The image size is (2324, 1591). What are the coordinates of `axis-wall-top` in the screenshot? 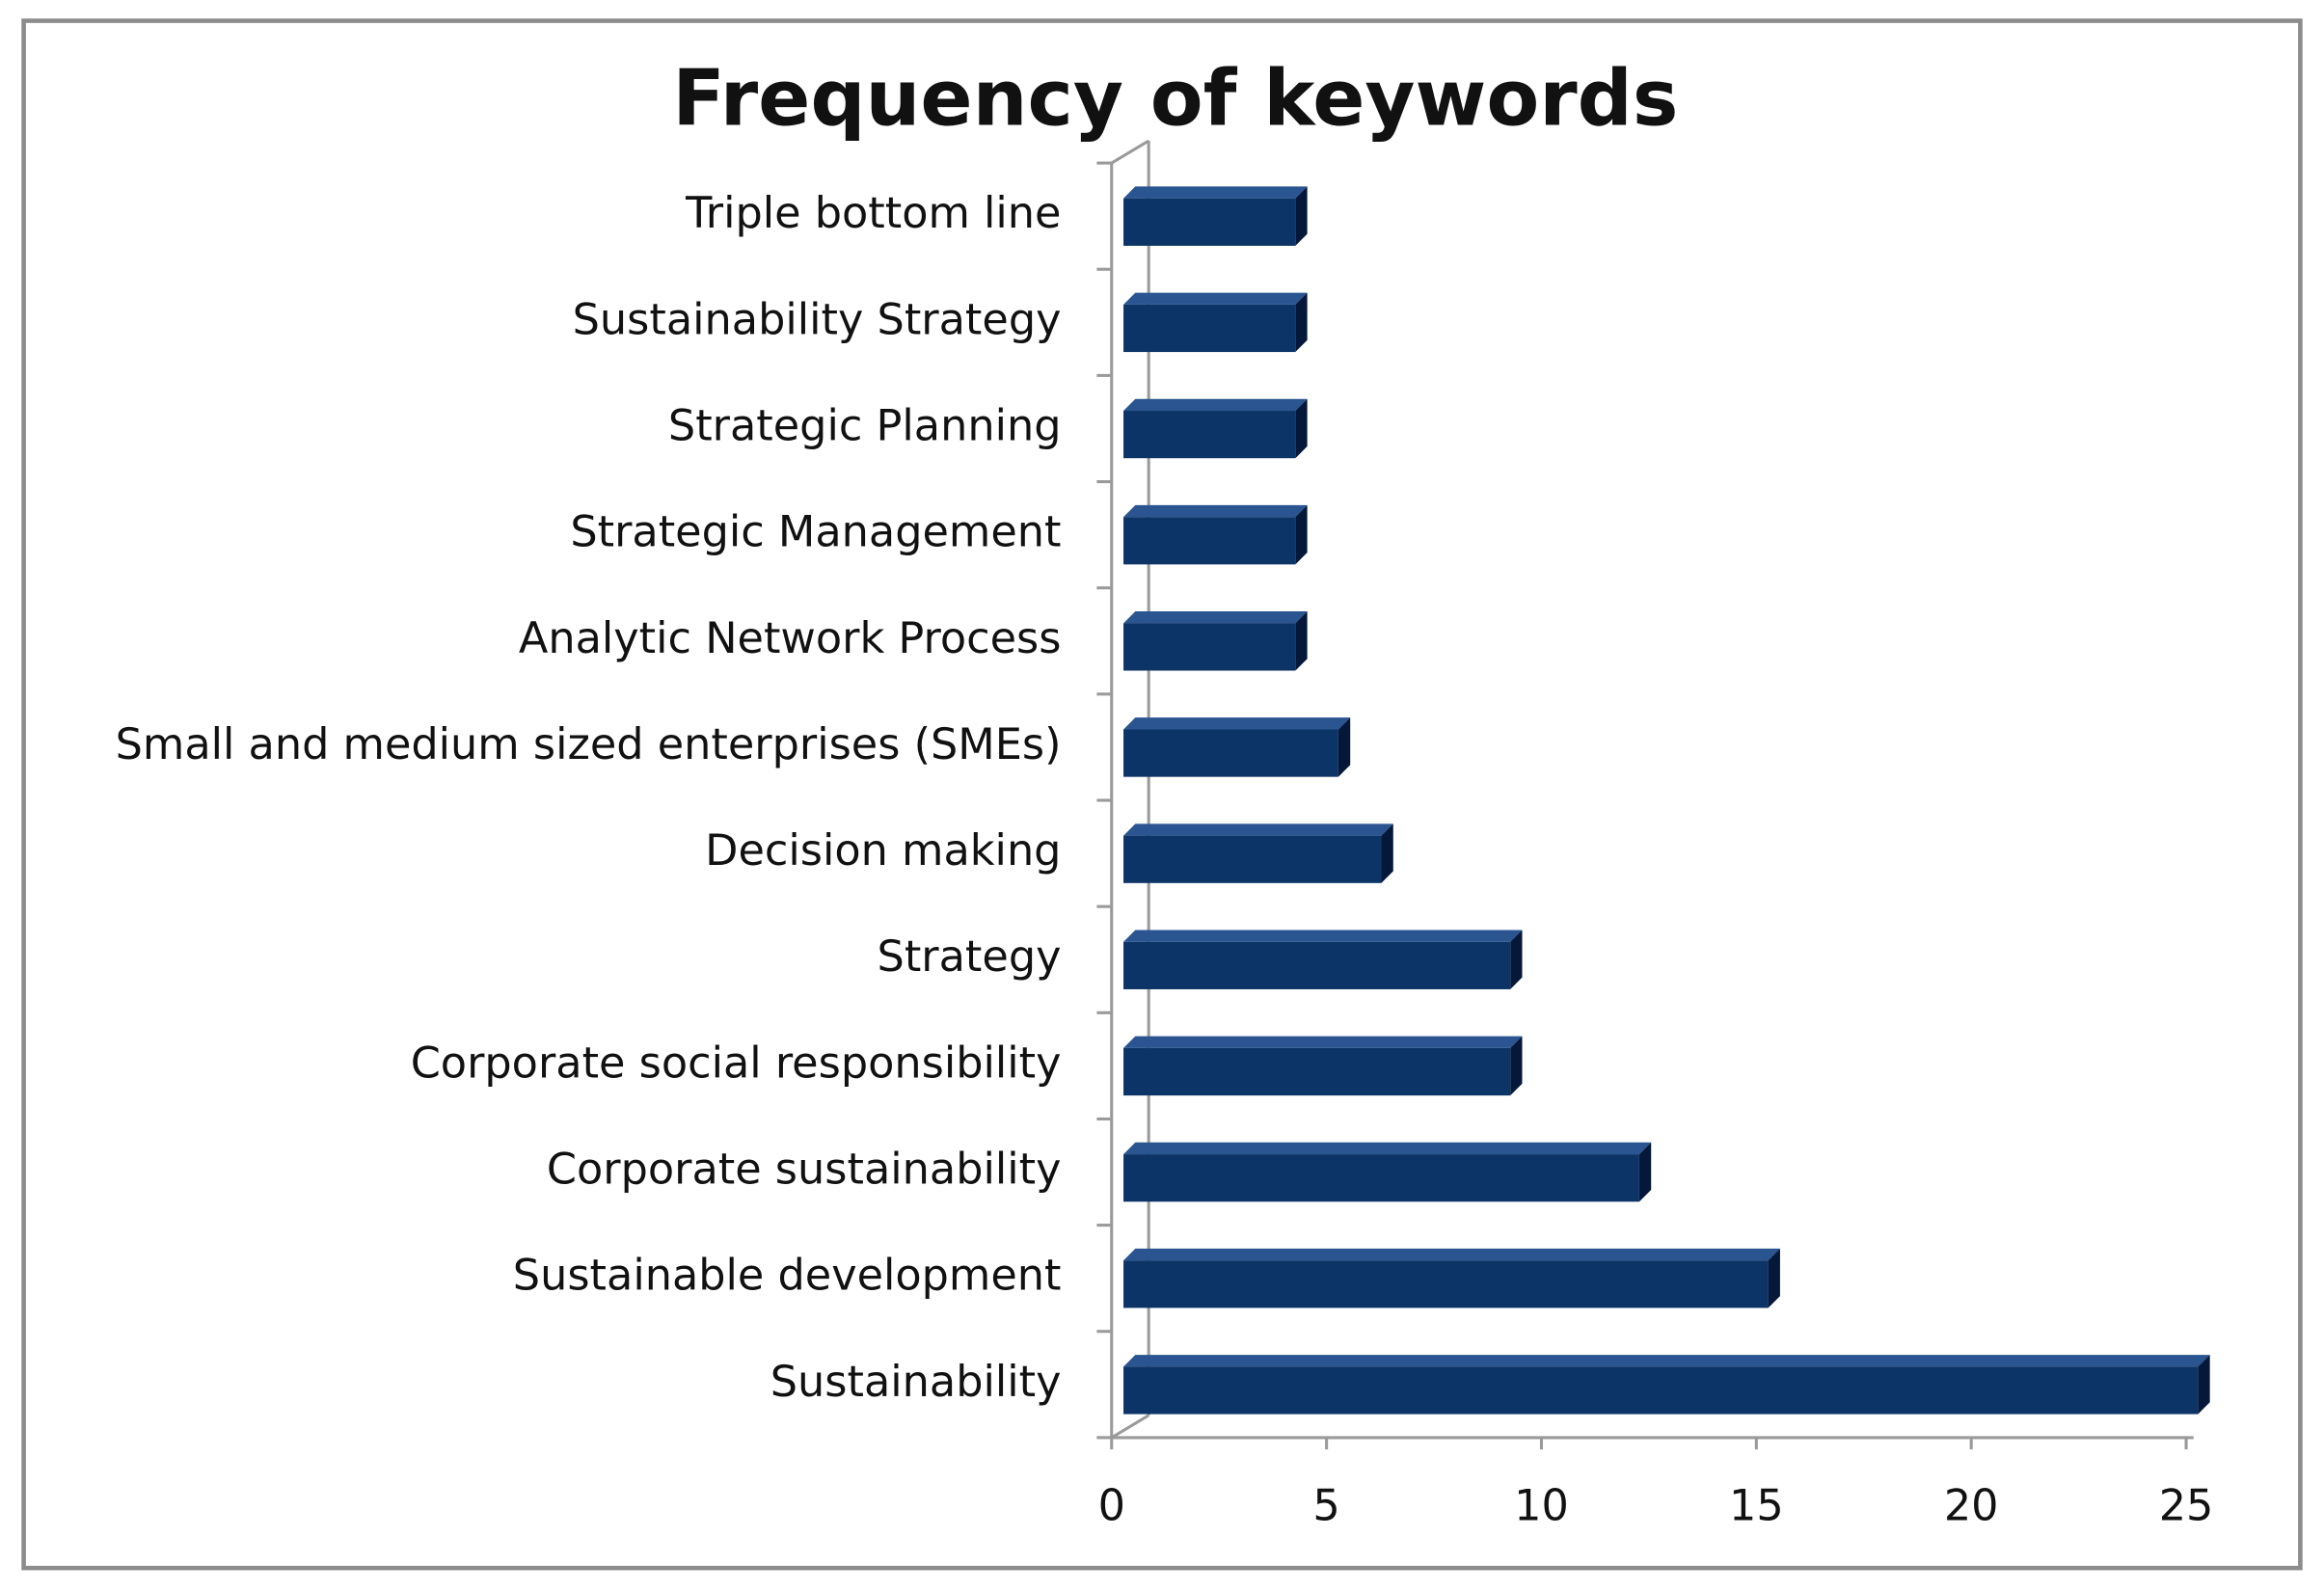 It's located at (1129, 152).